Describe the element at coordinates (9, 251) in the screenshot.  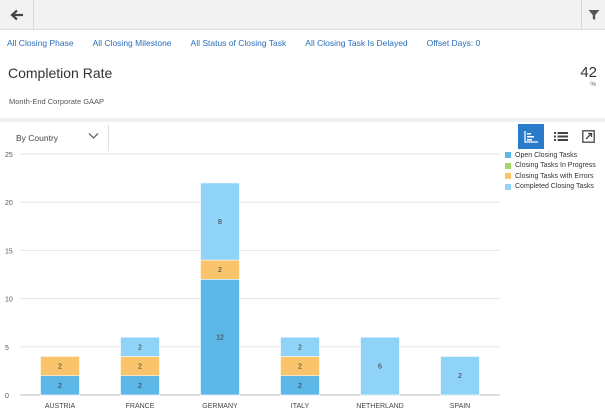
I see `y-tick-label: 15` at that location.